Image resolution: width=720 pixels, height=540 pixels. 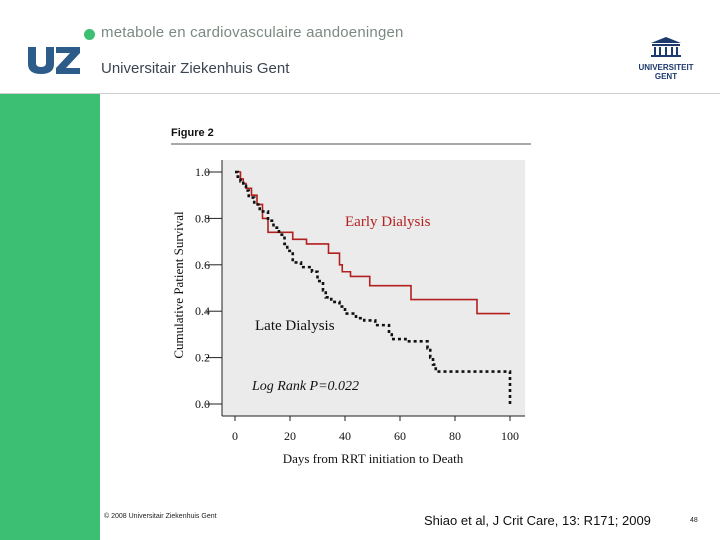 What do you see at coordinates (537, 520) in the screenshot?
I see `citation: Shiao et al, J Crit Care, 13: R171; 2009` at bounding box center [537, 520].